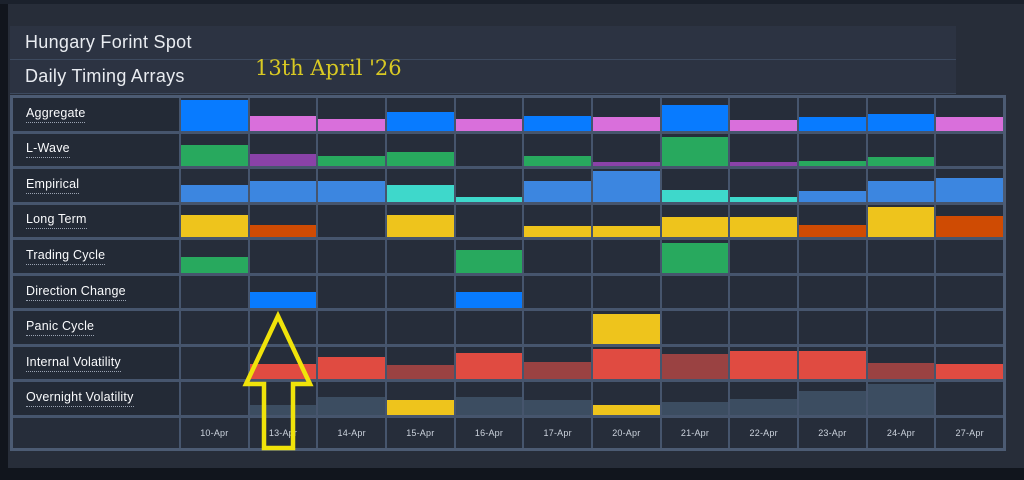 The image size is (1024, 480). I want to click on grid-cell-trading-cycle-16-Apr, so click(489, 256).